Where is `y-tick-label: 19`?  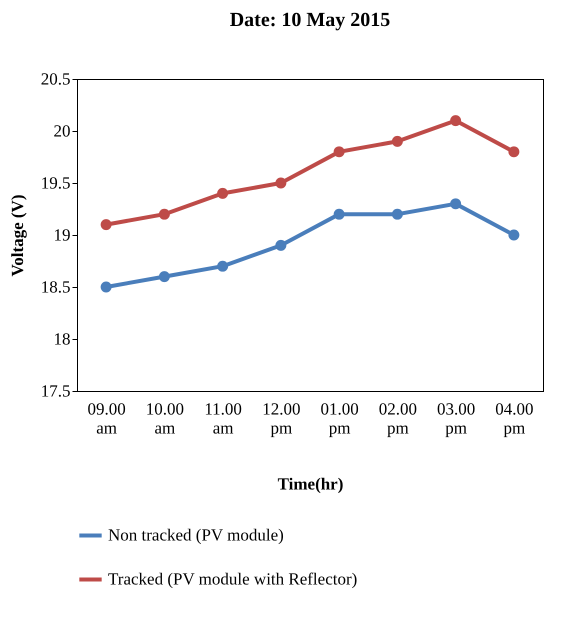 y-tick-label: 19 is located at coordinates (62, 235).